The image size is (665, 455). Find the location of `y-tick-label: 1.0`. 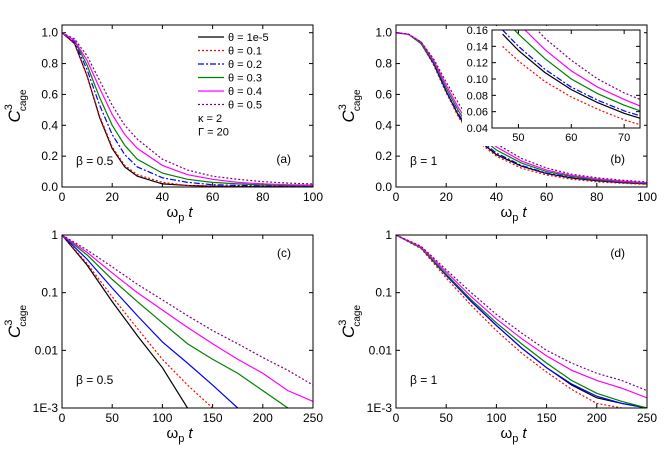

y-tick-label: 1.0 is located at coordinates (383, 33).